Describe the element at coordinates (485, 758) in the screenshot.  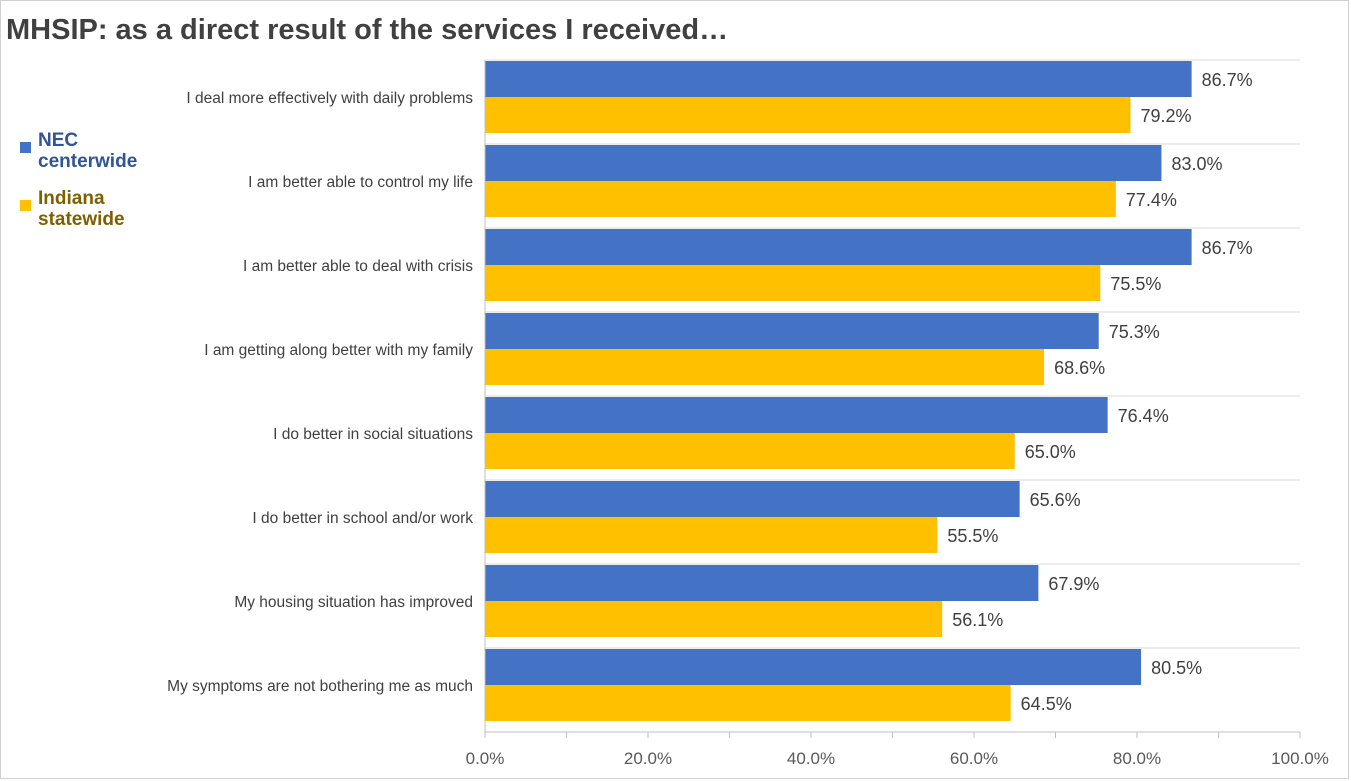
I see `x-tick-label: 0.0%` at that location.